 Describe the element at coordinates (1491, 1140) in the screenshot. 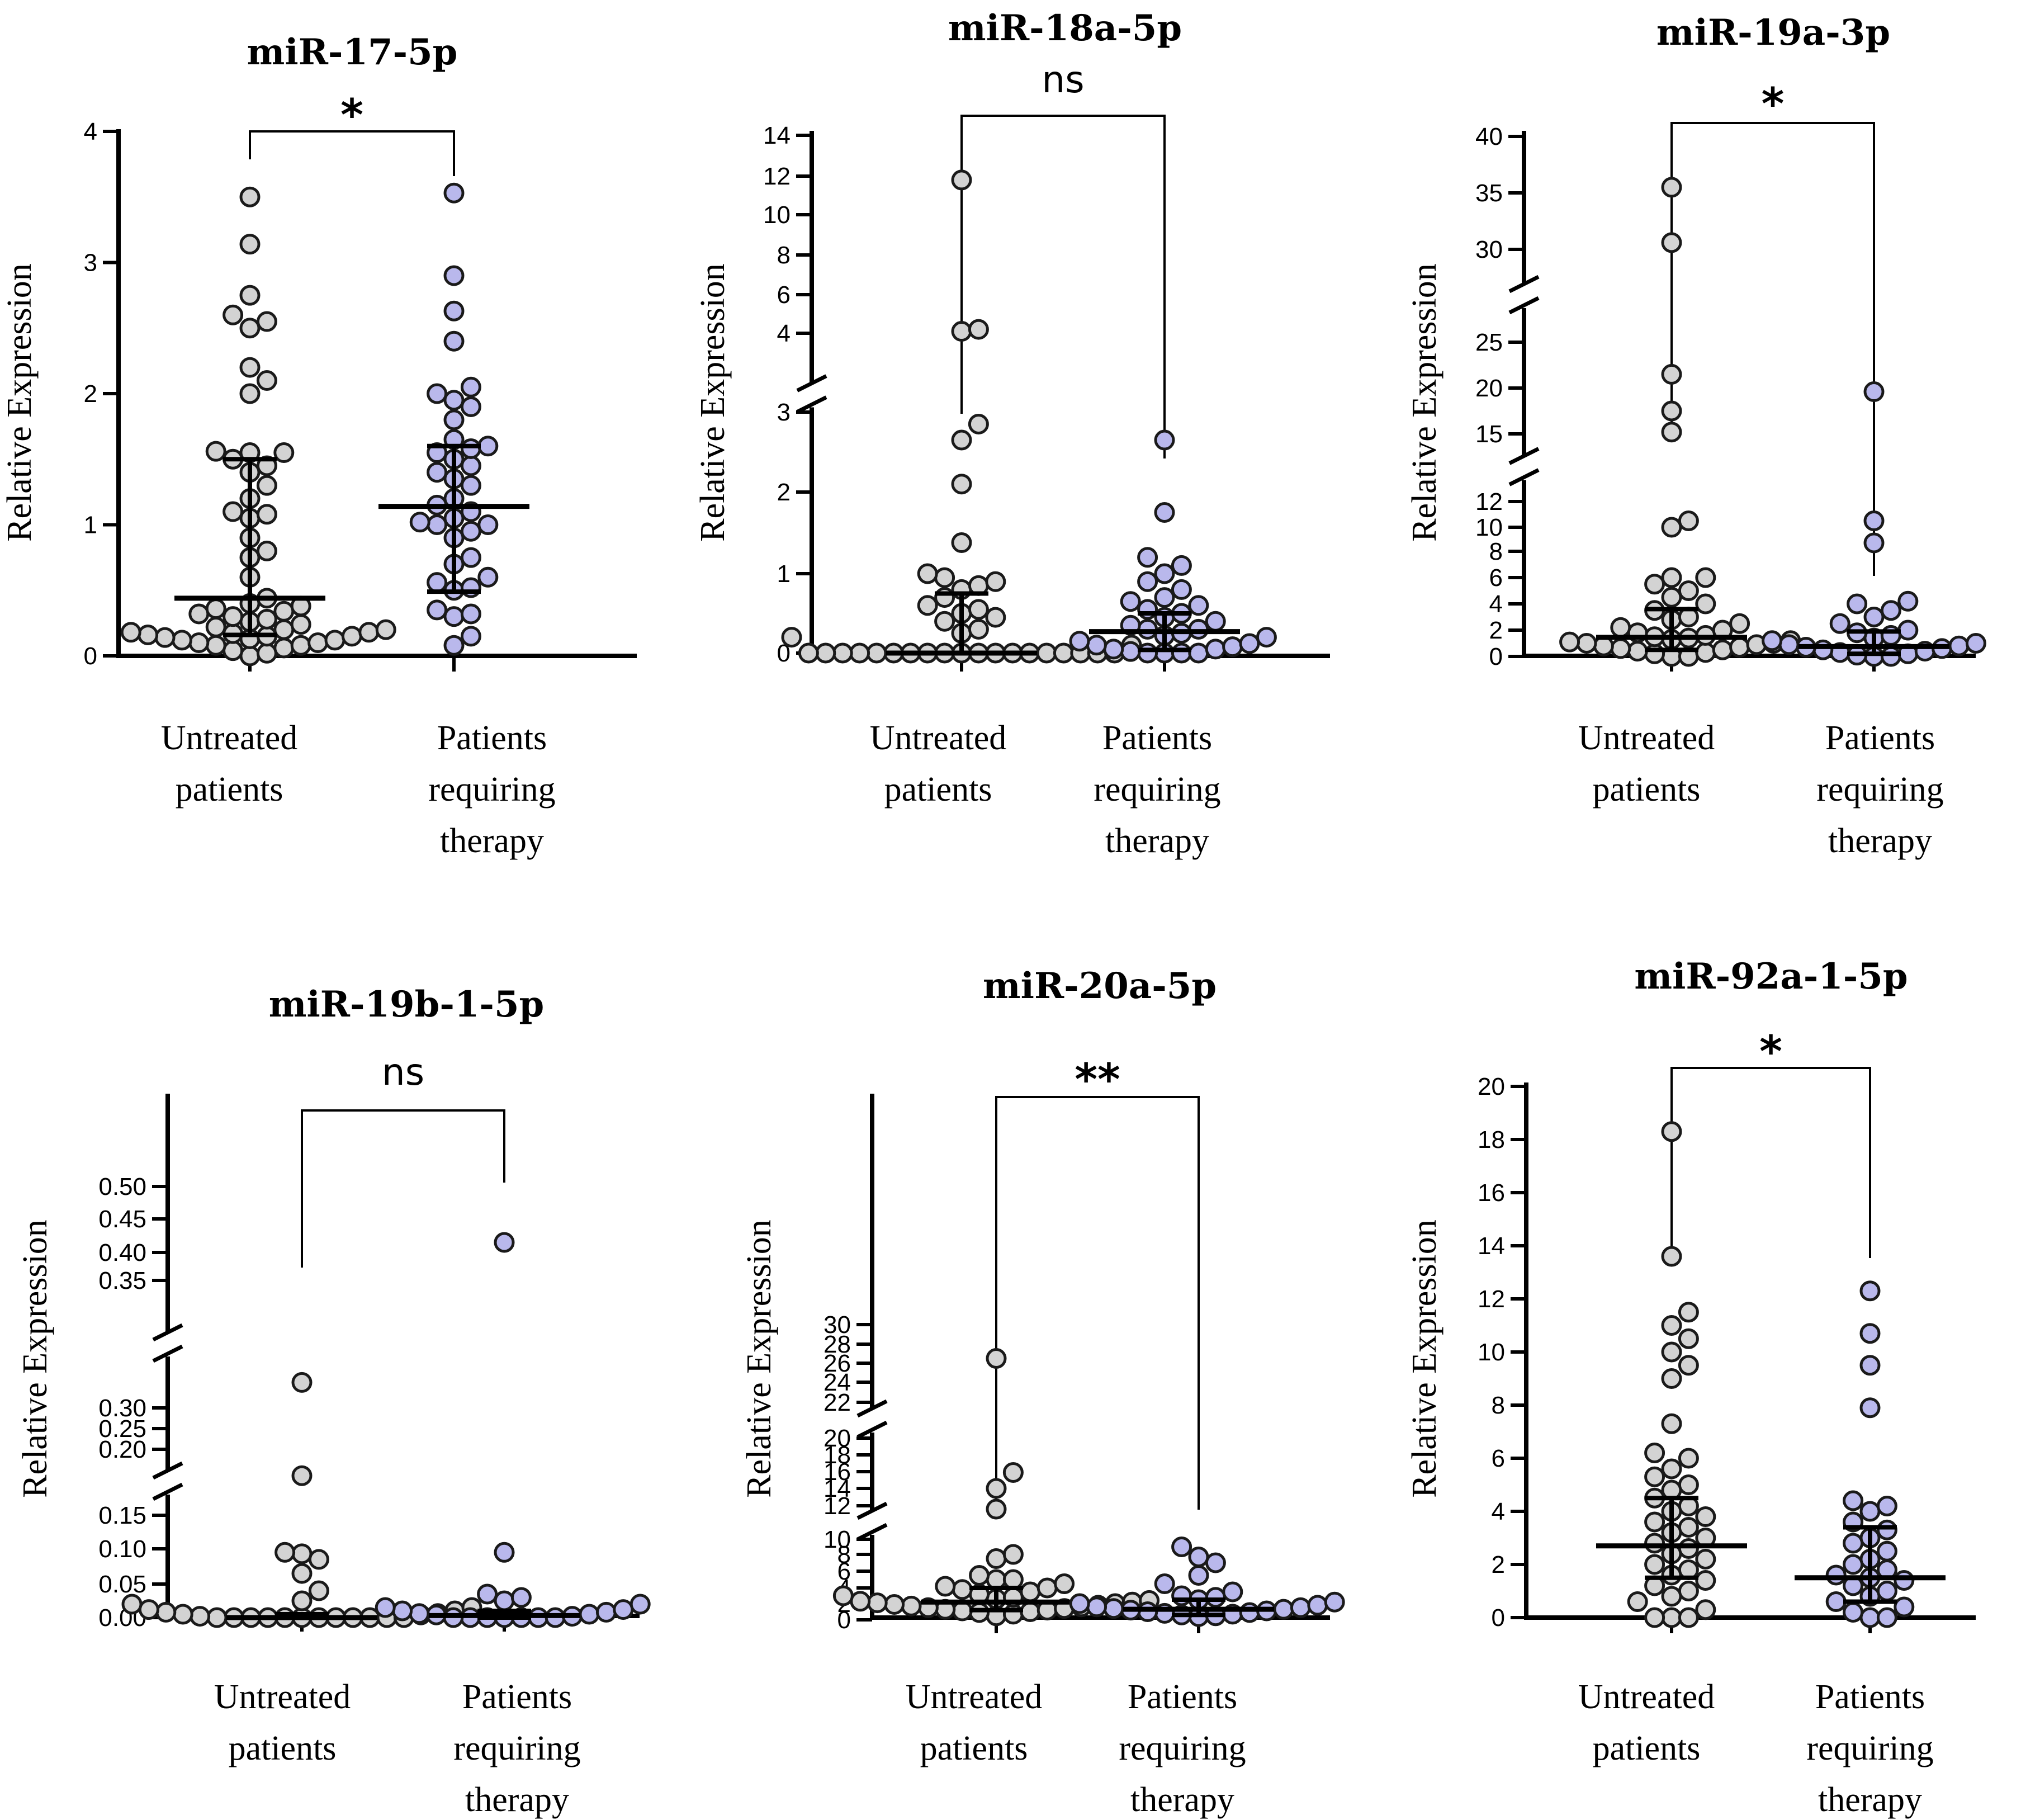

I see `y-tick-label: 18` at that location.